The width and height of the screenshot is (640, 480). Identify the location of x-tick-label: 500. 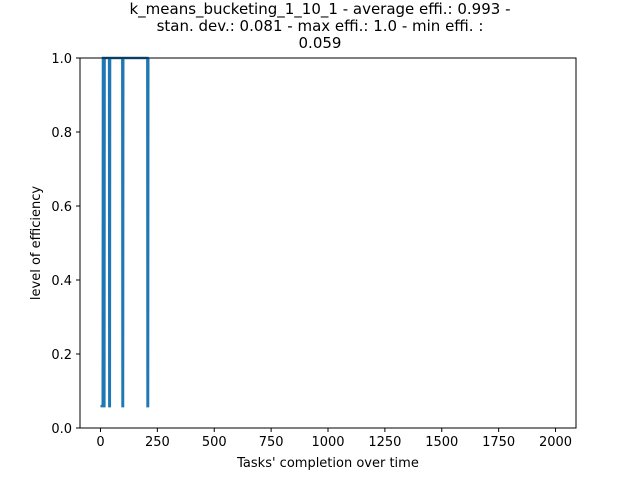
(214, 442).